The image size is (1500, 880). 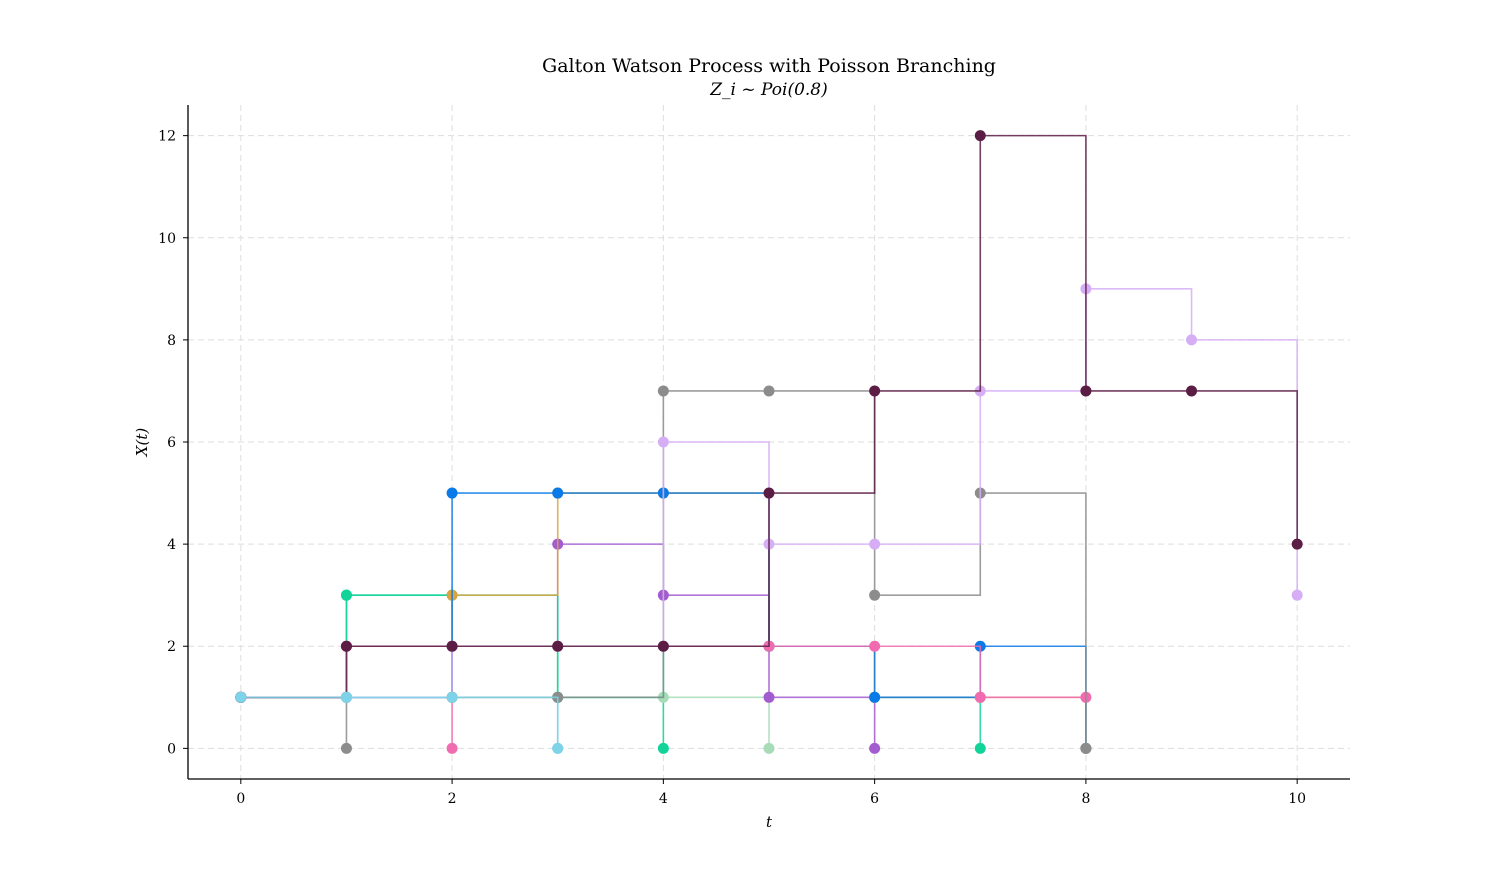 What do you see at coordinates (874, 799) in the screenshot?
I see `x-tick-label: 6` at bounding box center [874, 799].